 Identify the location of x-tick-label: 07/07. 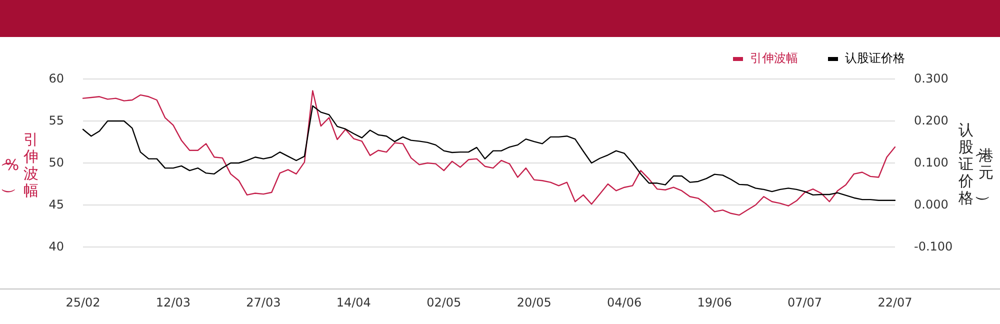
(804, 302).